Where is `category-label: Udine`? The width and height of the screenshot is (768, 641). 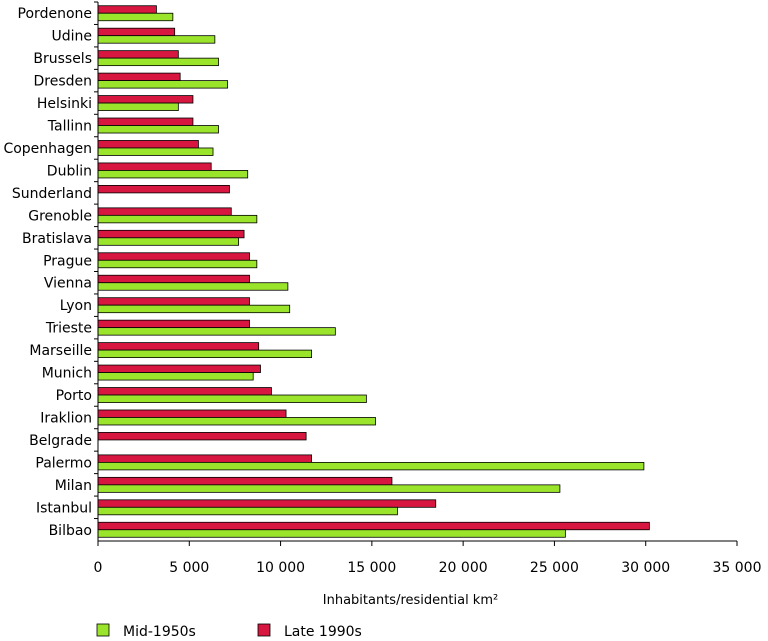 category-label: Udine is located at coordinates (71, 37).